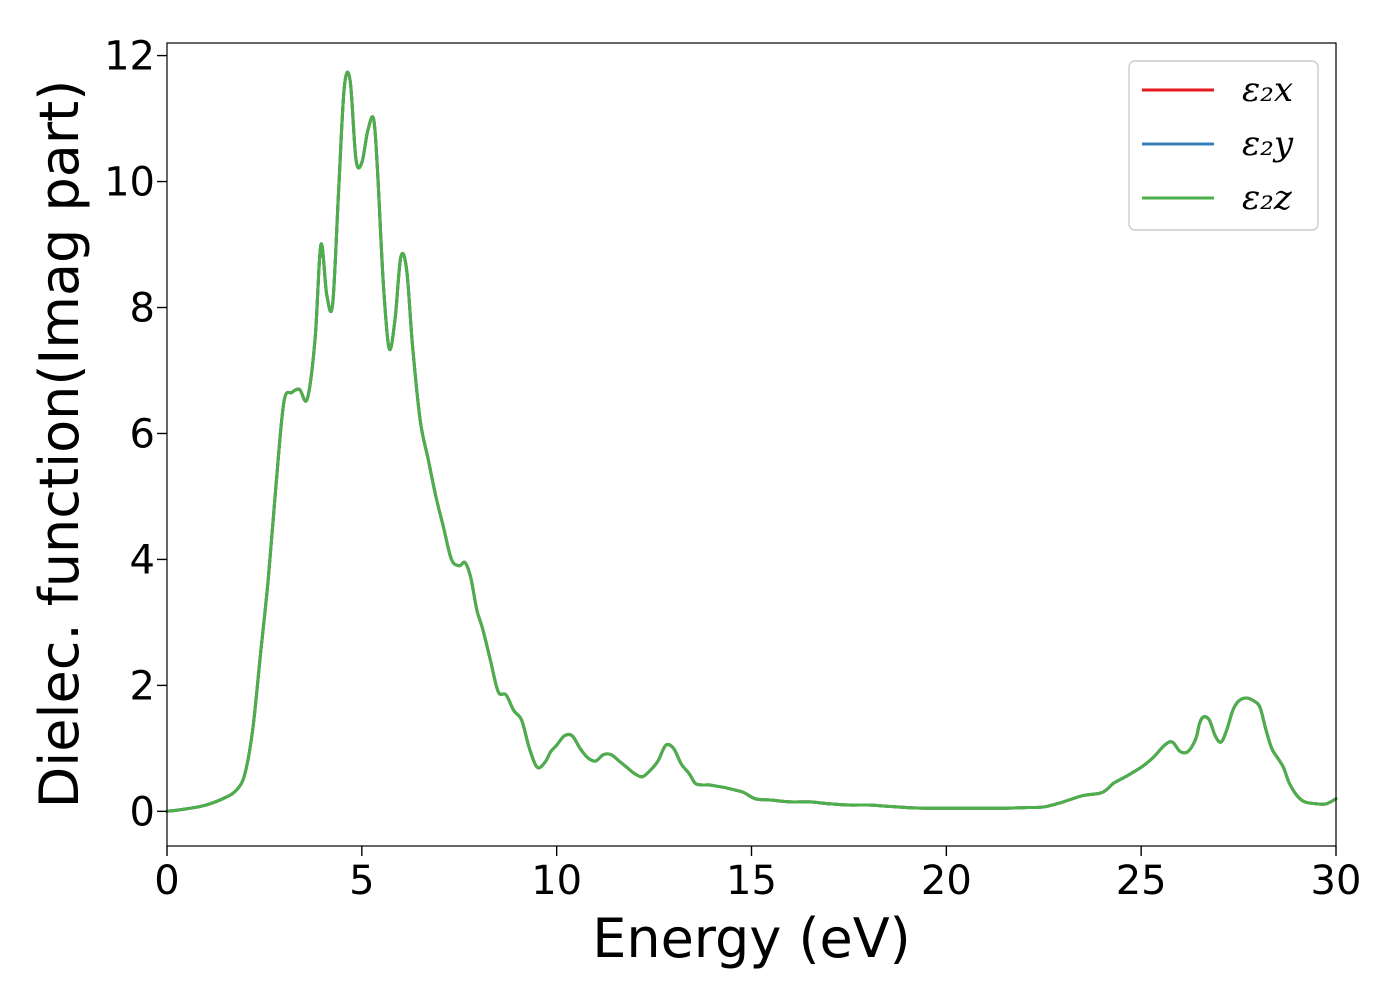  I want to click on y-tick-label: 8, so click(142, 309).